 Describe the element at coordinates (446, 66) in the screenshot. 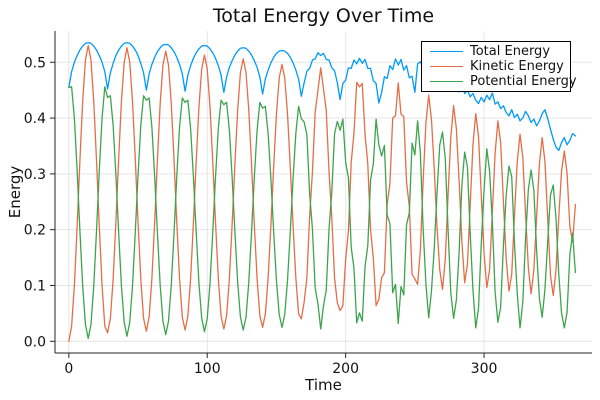

I see `legend-line-sample-kinetic` at that location.